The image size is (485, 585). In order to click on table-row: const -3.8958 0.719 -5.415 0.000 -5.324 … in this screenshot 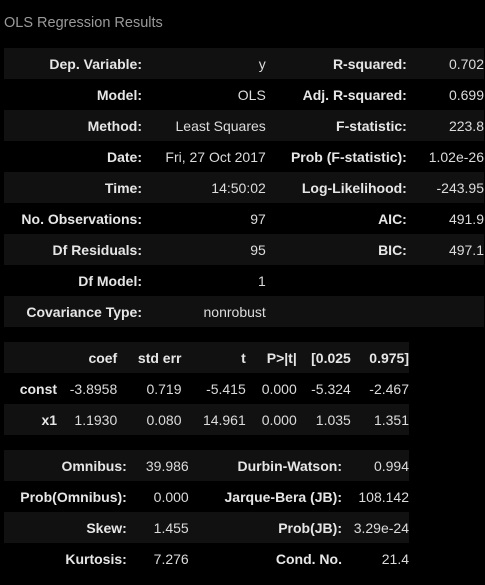, I will do `click(206, 388)`.